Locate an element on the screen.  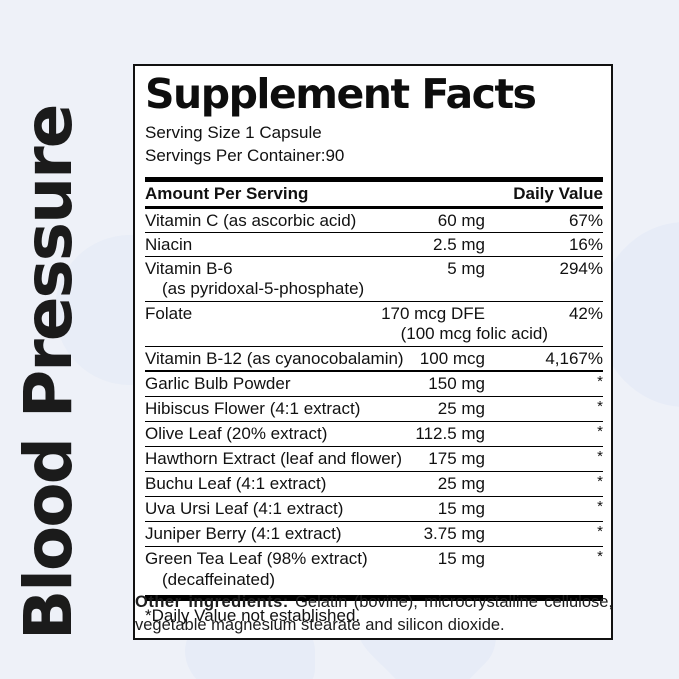
table-column-header: Amount Per Serving Daily Value is located at coordinates (374, 192).